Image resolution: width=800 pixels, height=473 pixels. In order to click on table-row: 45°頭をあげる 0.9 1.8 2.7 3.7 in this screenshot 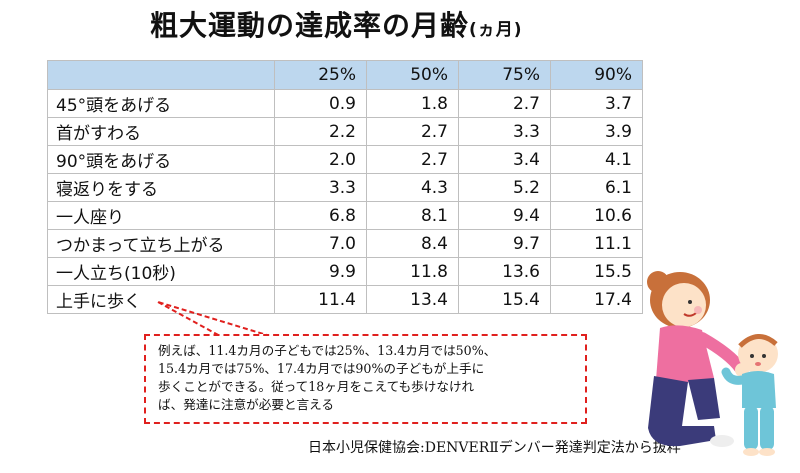, I will do `click(345, 103)`.